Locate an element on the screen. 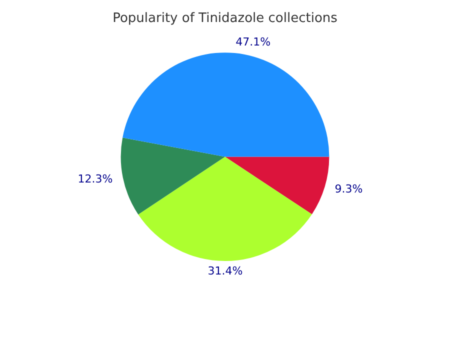 The image size is (450, 350). data-label: 47.1% is located at coordinates (253, 42).